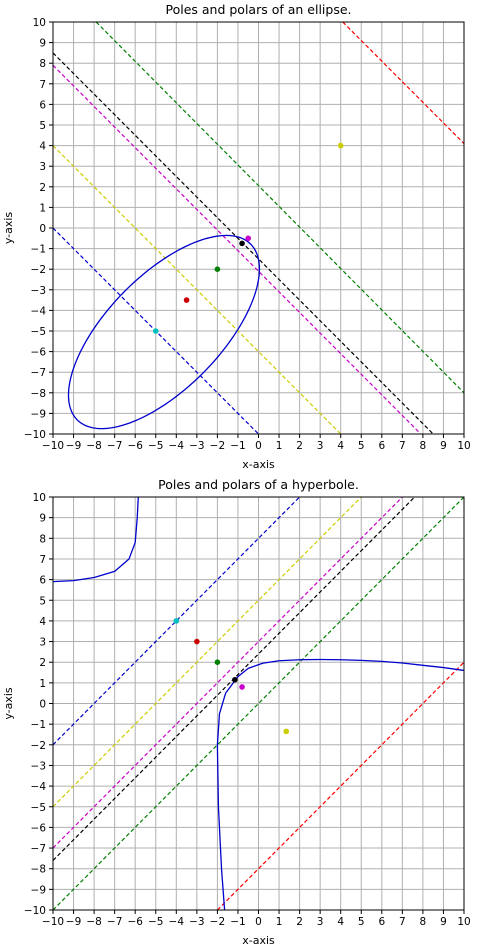  I want to click on y-tick-label: −2, so click(38, 270).